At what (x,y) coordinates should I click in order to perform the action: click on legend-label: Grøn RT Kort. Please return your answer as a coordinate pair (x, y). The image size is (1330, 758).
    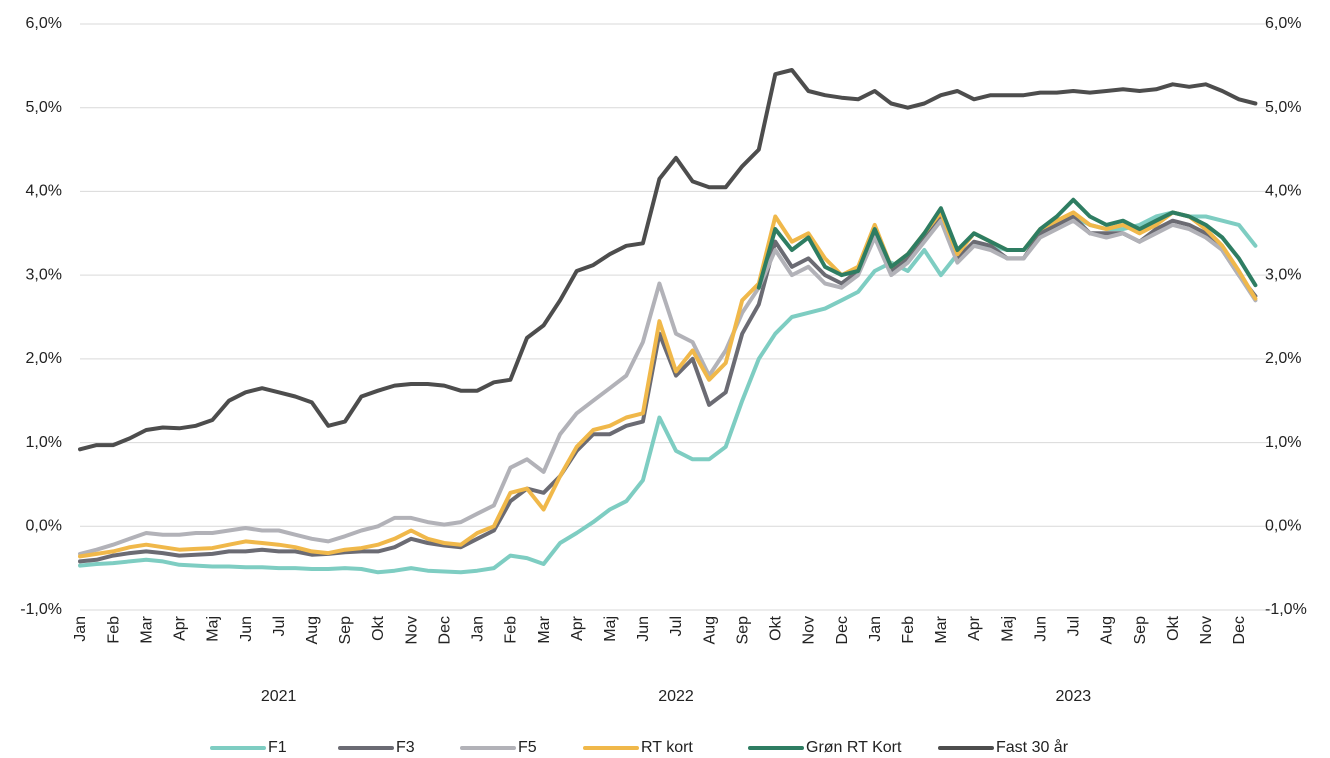
    Looking at the image, I should click on (854, 747).